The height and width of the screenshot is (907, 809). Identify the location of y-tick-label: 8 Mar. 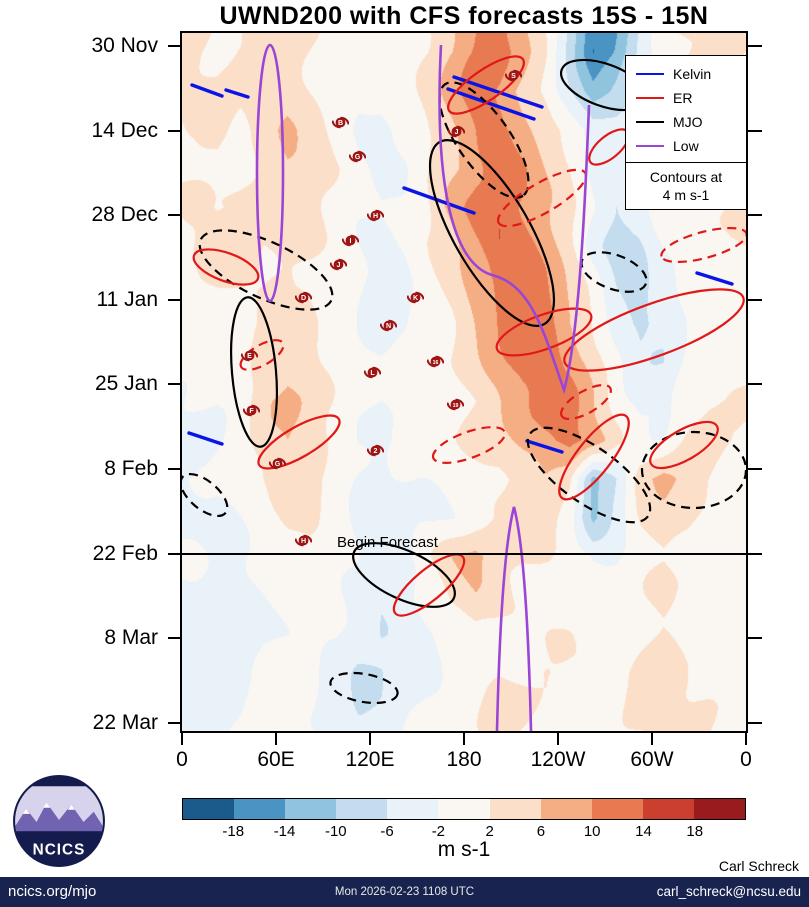
(131, 638).